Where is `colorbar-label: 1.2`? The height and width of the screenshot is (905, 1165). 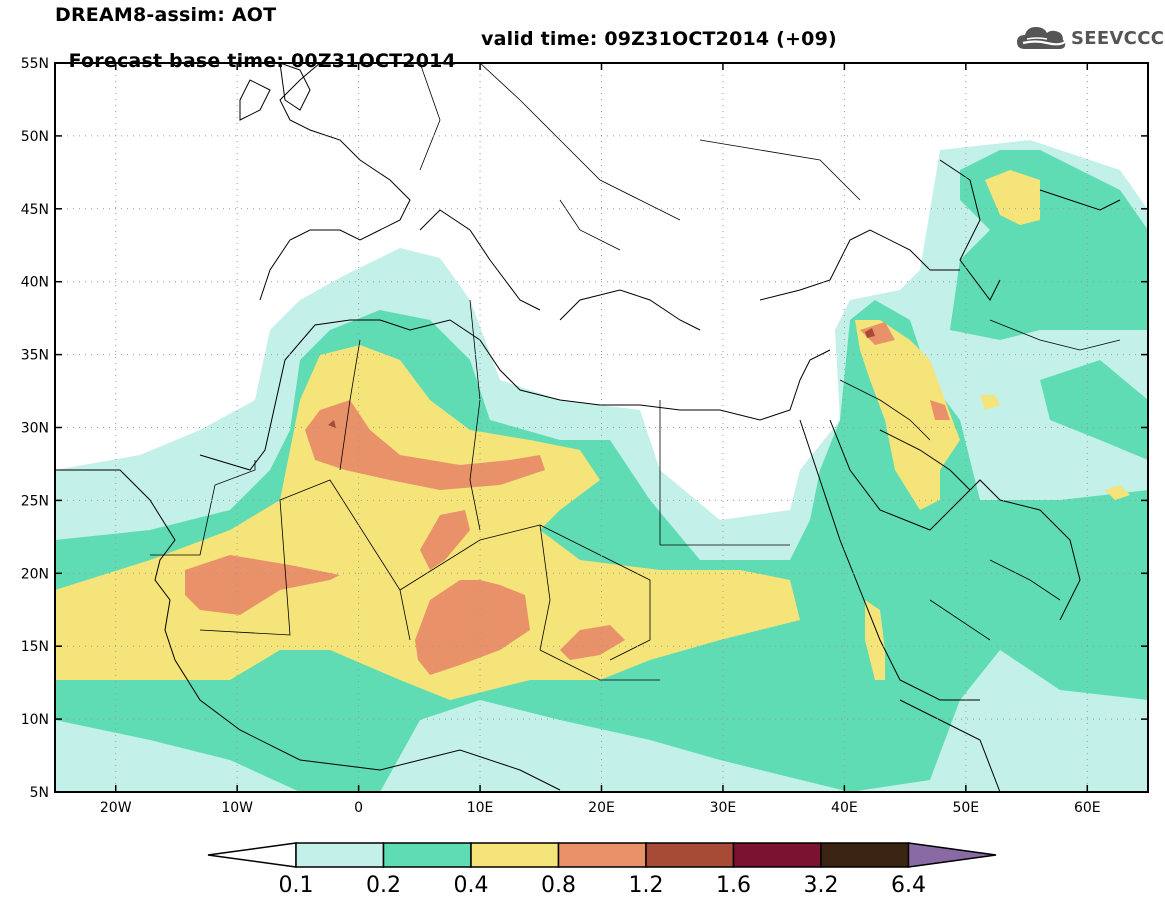
colorbar-label: 1.2 is located at coordinates (646, 885).